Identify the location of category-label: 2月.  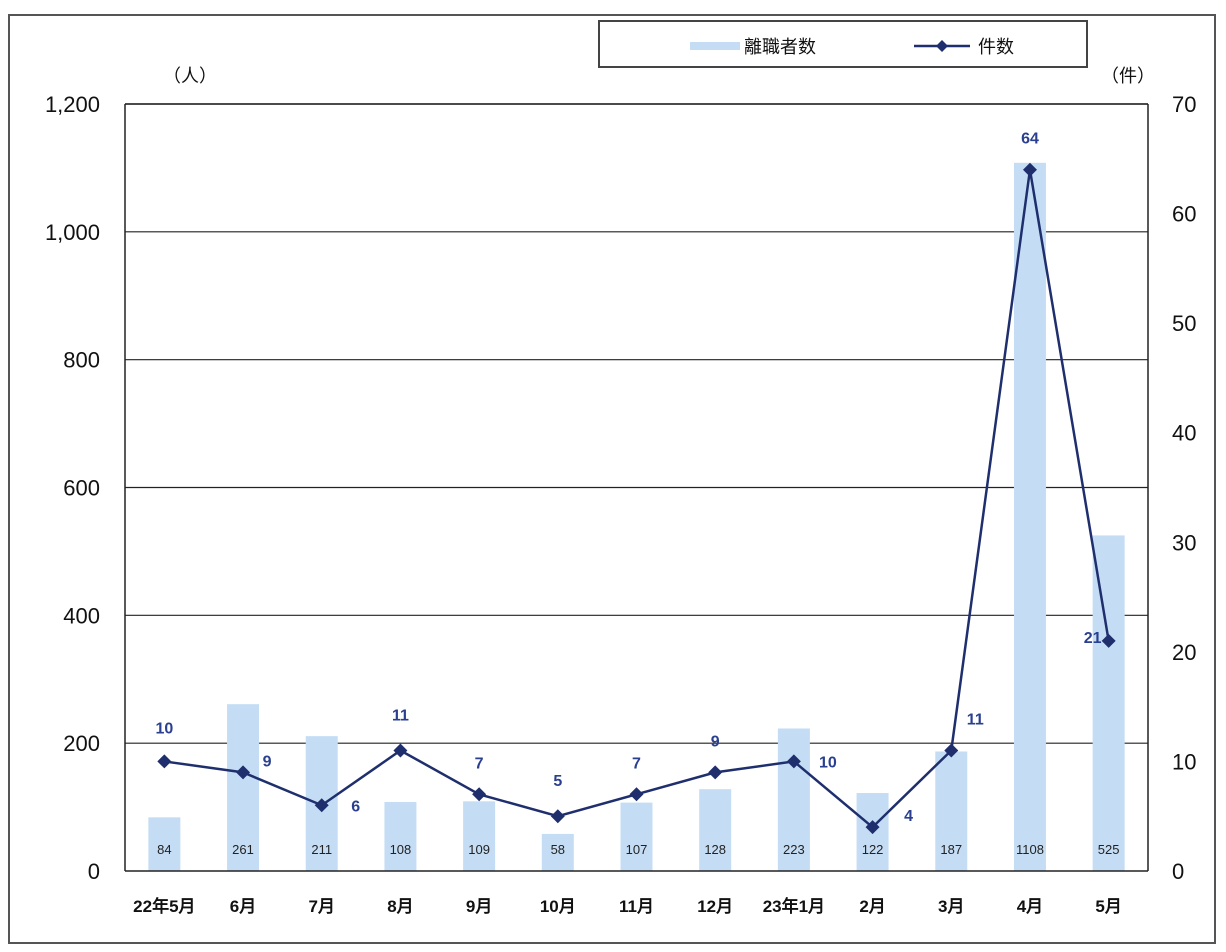
(872, 906).